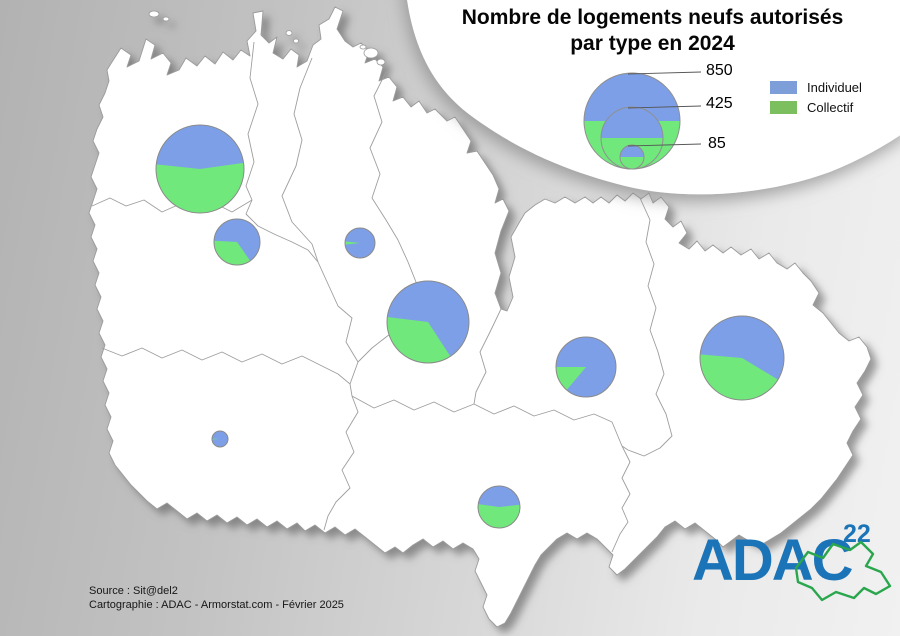 The height and width of the screenshot is (636, 900). I want to click on individuel-swatch, so click(783, 87).